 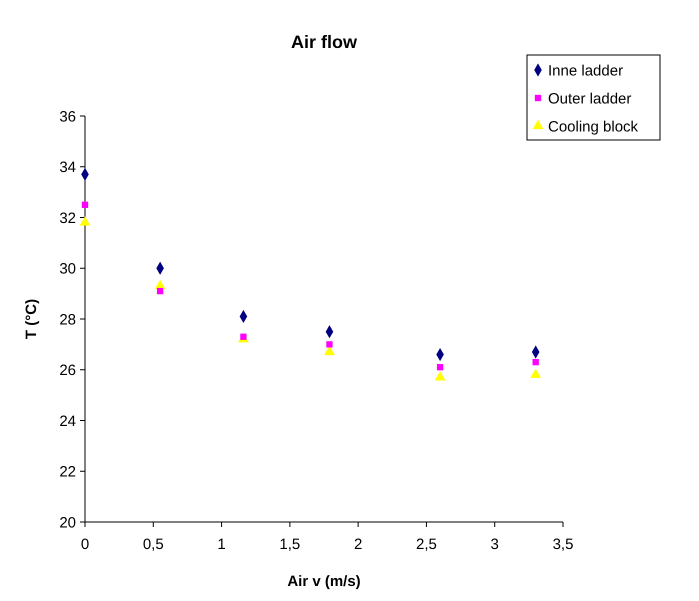 What do you see at coordinates (426, 544) in the screenshot?
I see `x-tick-label: 2,5` at bounding box center [426, 544].